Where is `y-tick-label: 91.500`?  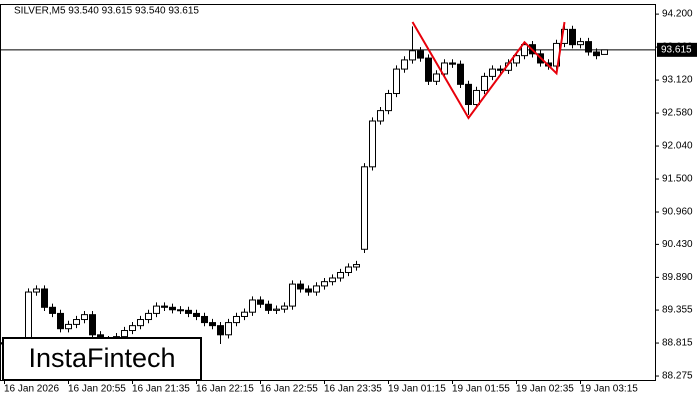
y-tick-label: 91.500 is located at coordinates (677, 179).